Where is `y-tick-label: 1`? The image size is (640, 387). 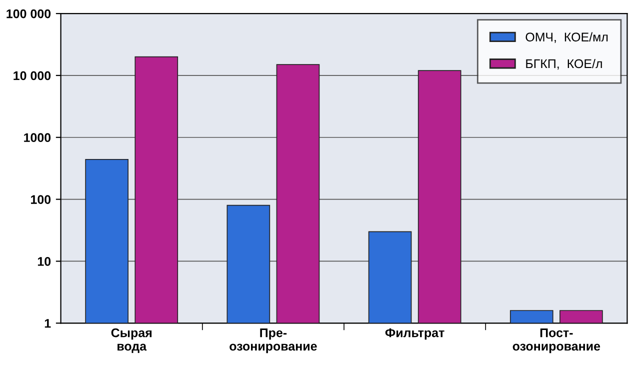
y-tick-label: 1 is located at coordinates (47, 323).